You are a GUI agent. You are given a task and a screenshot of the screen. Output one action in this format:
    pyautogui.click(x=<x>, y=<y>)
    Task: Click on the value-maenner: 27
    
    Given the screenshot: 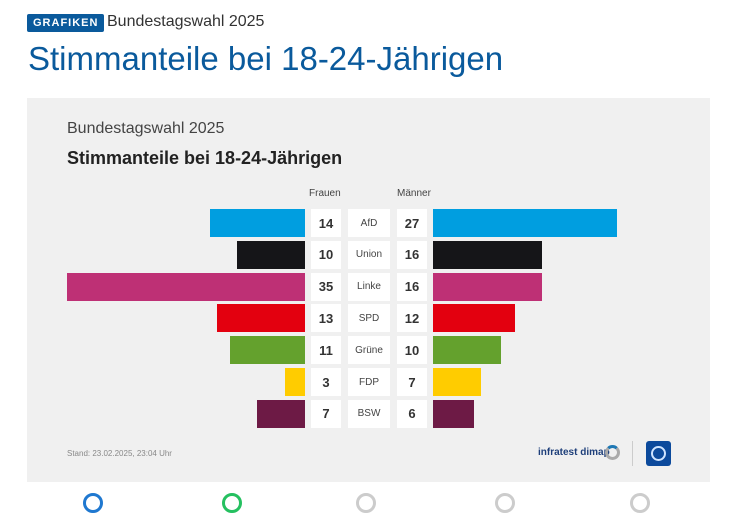 What is the action you would take?
    pyautogui.click(x=412, y=223)
    